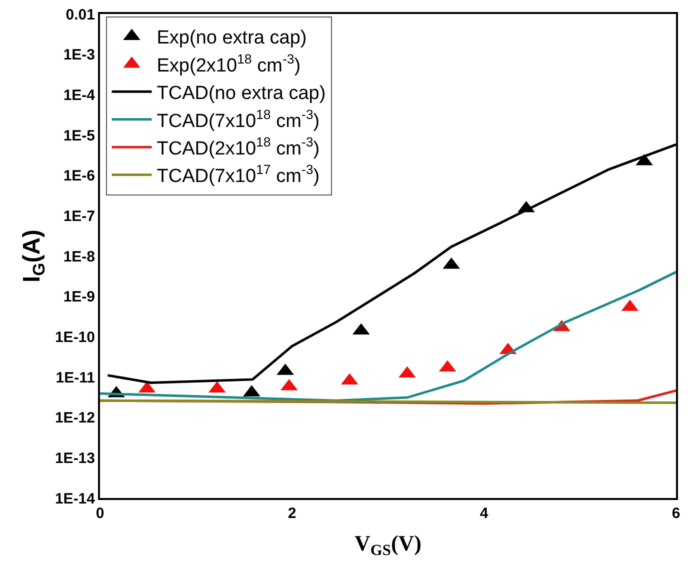  I want to click on y-tick-label: 1E-3, so click(79, 55).